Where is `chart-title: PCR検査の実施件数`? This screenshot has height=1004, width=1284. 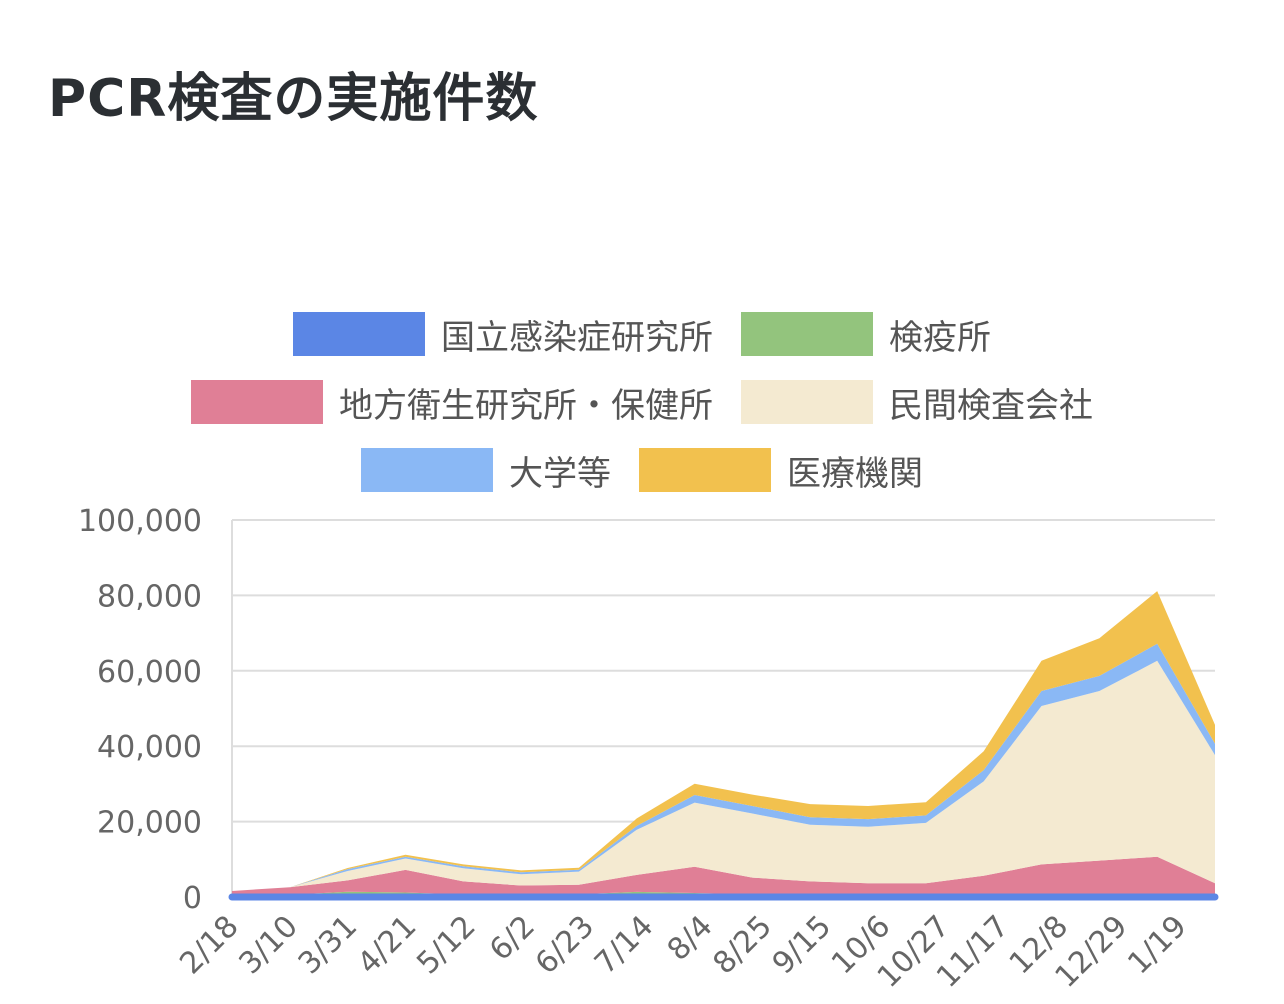 chart-title: PCR検査の実施件数 is located at coordinates (293, 99).